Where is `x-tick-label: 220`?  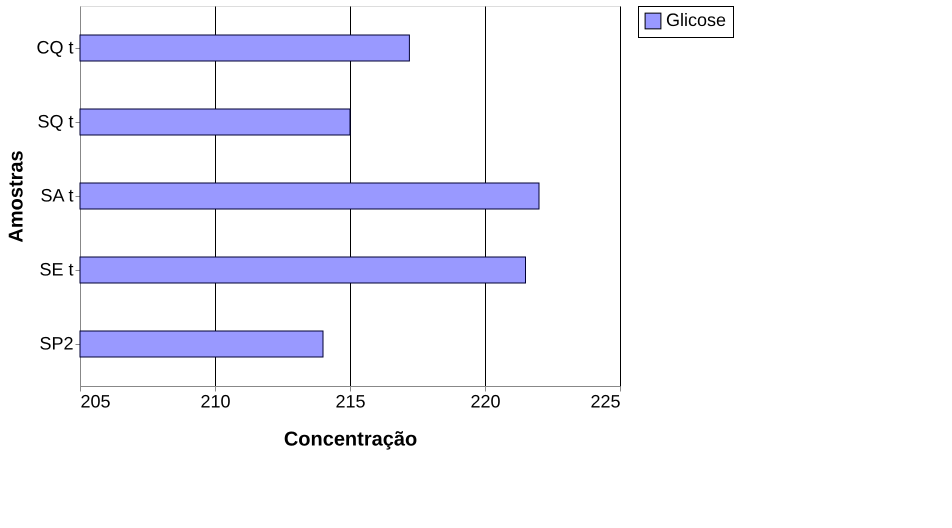 x-tick-label: 220 is located at coordinates (485, 402).